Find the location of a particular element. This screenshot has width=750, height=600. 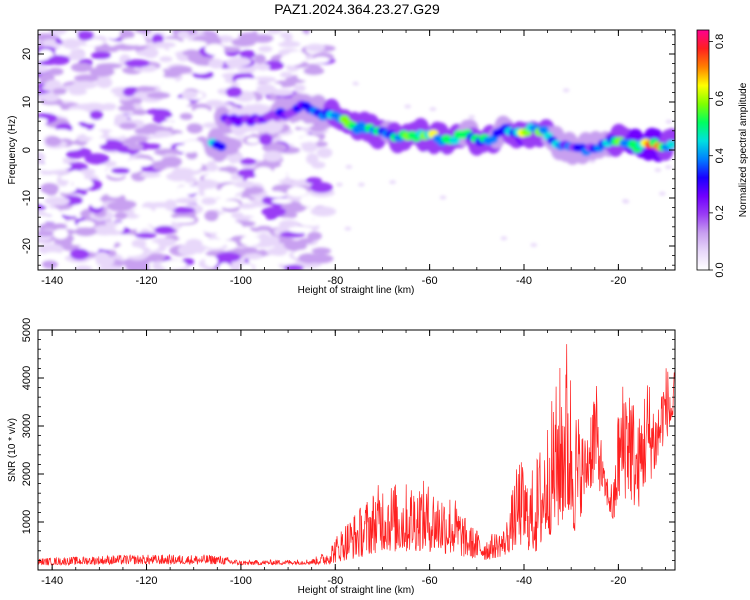

spectrogram-x-tick-label: -120 is located at coordinates (147, 281).